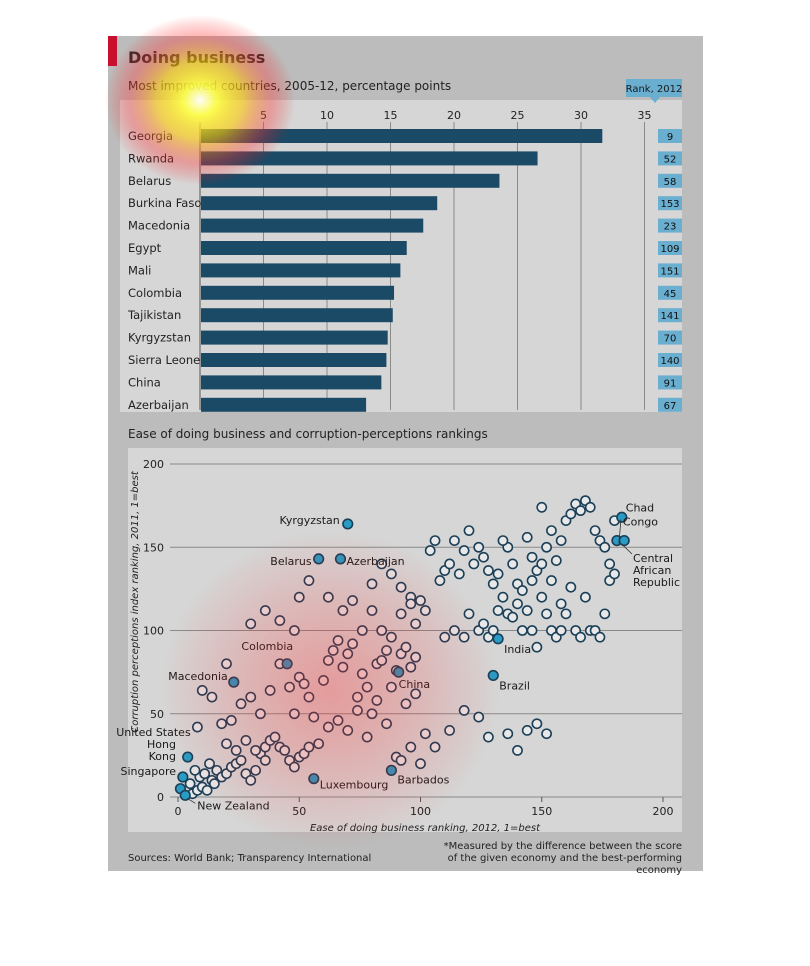 The width and height of the screenshot is (810, 966). What do you see at coordinates (309, 520) in the screenshot?
I see `point-label: Kyrgyzstan` at bounding box center [309, 520].